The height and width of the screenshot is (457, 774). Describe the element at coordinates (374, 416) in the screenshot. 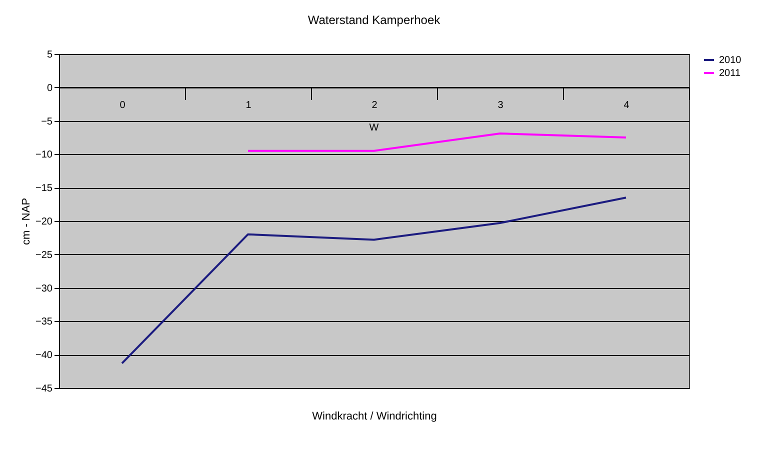

I see `x-axis-title: Windkracht / Windrichting` at that location.